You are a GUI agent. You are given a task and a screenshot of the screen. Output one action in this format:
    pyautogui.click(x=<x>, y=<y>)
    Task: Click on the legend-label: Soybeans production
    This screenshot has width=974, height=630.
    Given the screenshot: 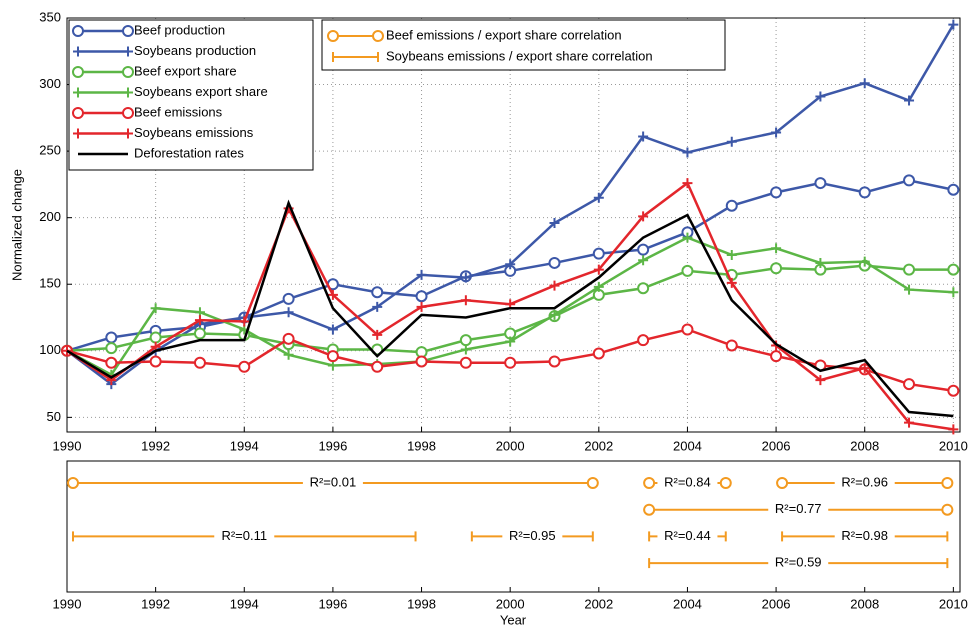 What is the action you would take?
    pyautogui.click(x=195, y=50)
    